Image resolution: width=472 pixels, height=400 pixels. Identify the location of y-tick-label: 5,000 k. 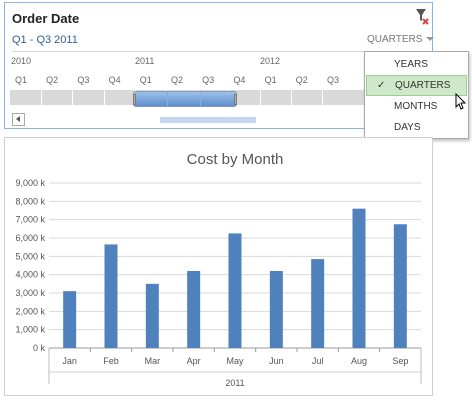
(30, 256).